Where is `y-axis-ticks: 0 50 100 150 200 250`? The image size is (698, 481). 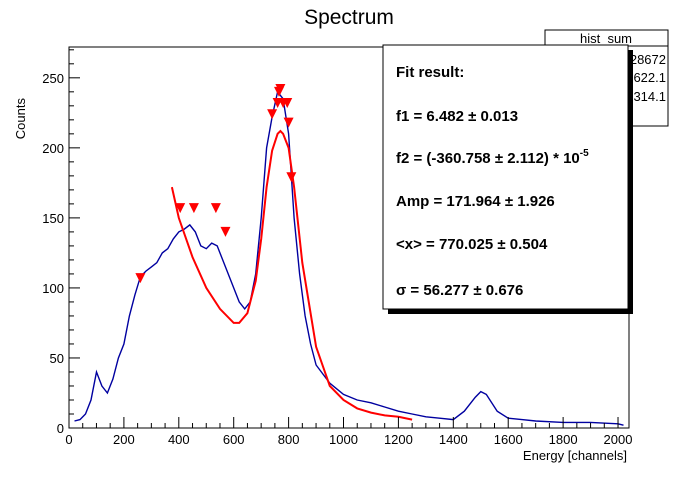 y-axis-ticks: 0 50 100 150 200 250 is located at coordinates (61, 242).